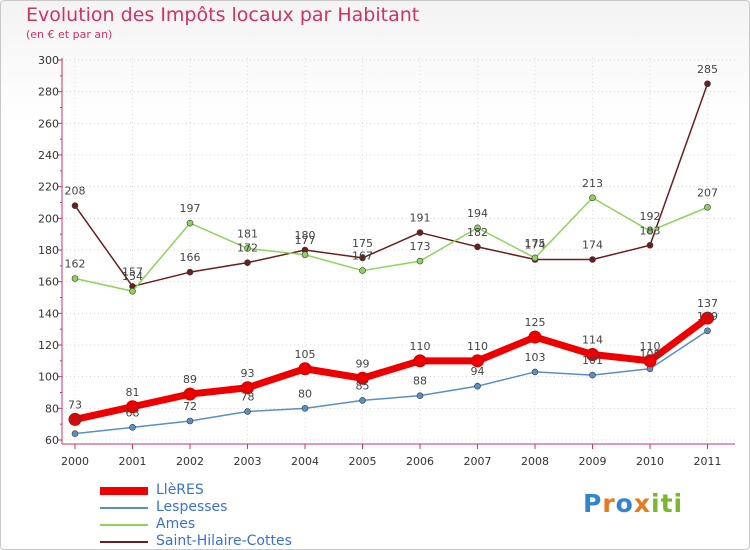  What do you see at coordinates (230, 524) in the screenshot?
I see `legend-item: Ames` at bounding box center [230, 524].